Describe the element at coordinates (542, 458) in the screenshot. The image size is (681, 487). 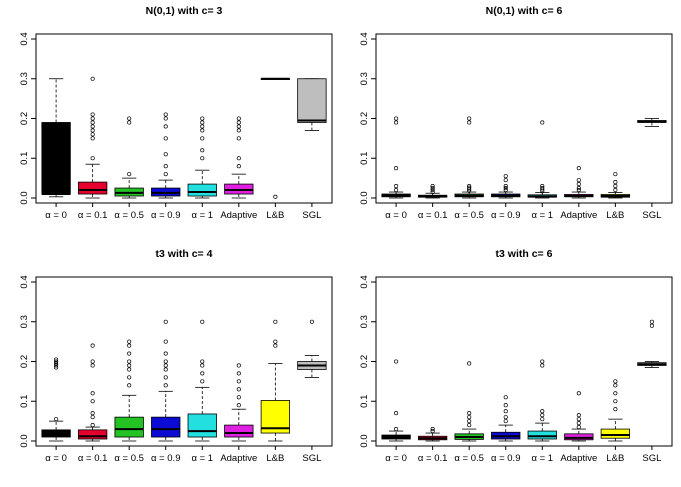
I see `x-tick-label: α = 1` at that location.